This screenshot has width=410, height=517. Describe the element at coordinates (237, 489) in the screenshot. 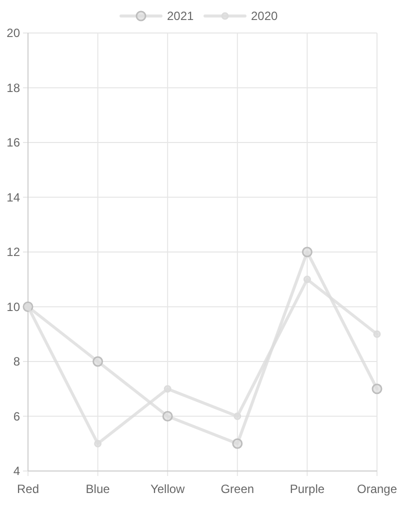

I see `x-tick-label: Green` at that location.